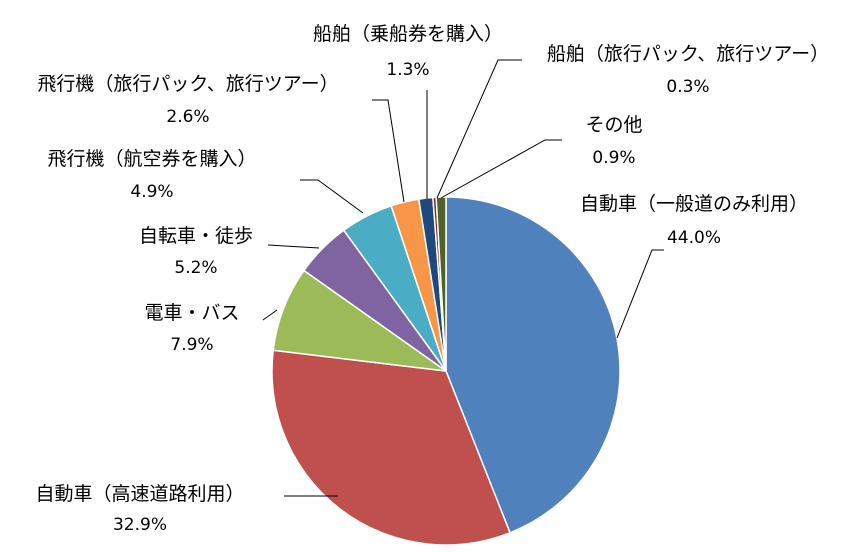 The image size is (850, 552). What do you see at coordinates (408, 34) in the screenshot?
I see `slice-name-label-6: 船舶（乗船券を購入）` at bounding box center [408, 34].